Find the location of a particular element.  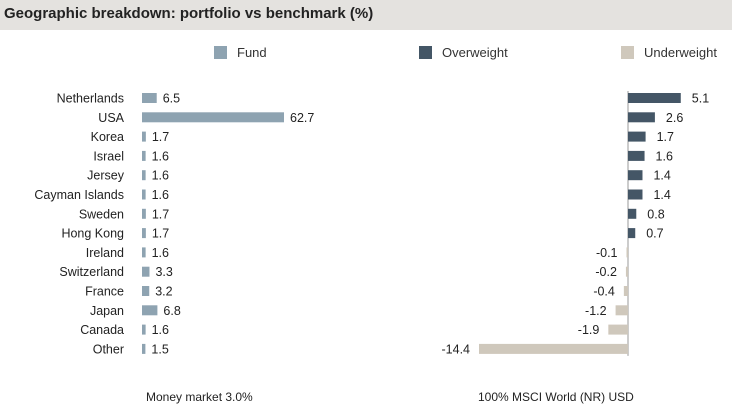

fund-bar-korea is located at coordinates (144, 136).